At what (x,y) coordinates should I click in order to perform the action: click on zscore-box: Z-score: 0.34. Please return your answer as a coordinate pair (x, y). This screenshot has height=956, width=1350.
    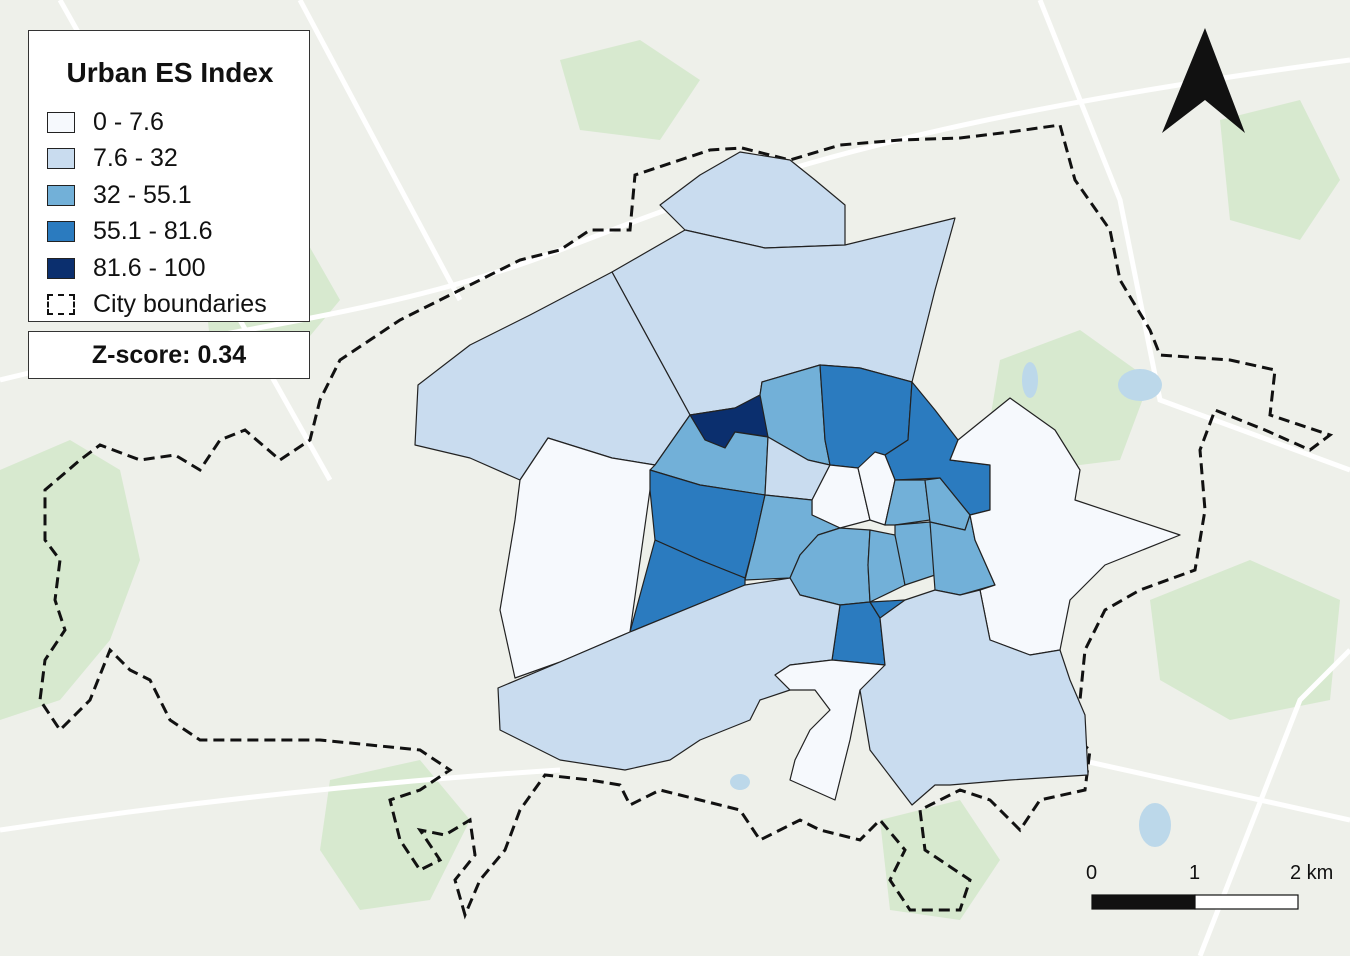
    Looking at the image, I should click on (169, 355).